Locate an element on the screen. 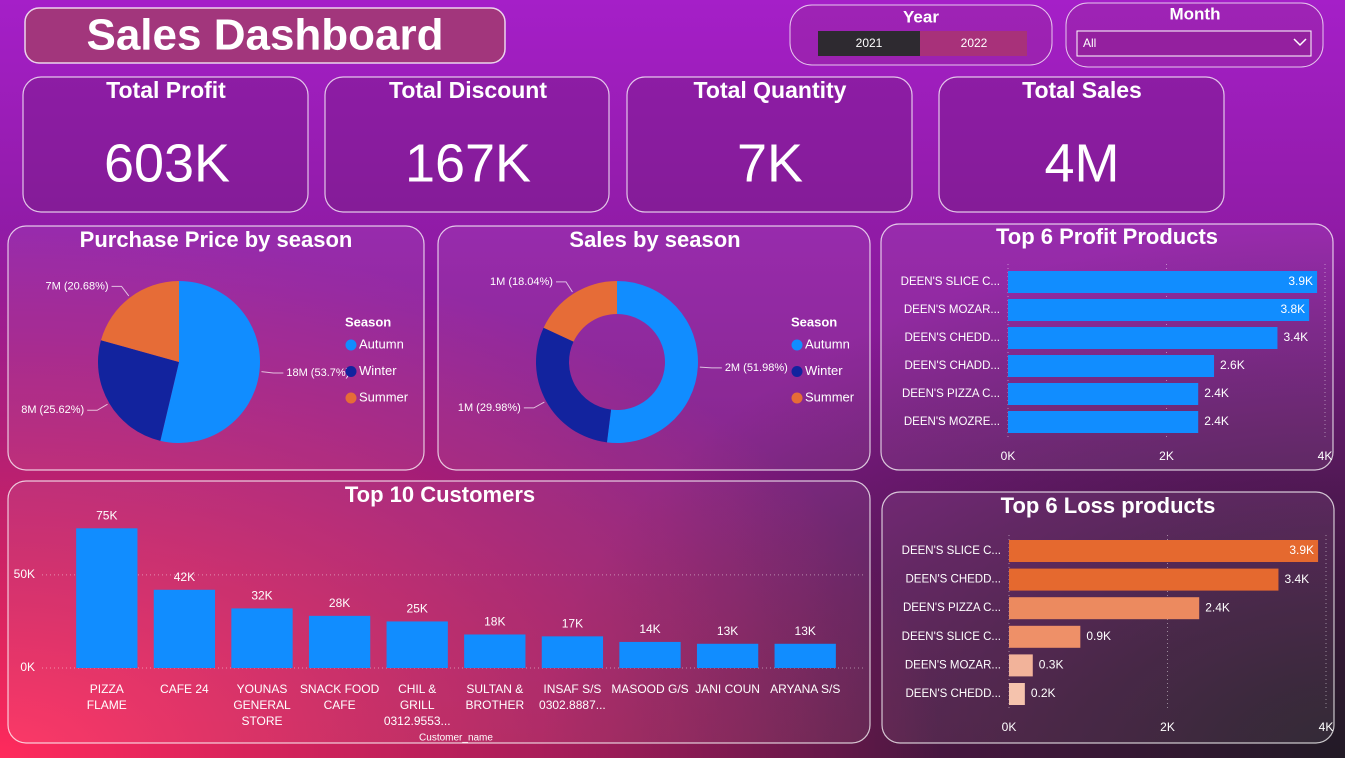  chart-title: Purchase Price by season is located at coordinates (216, 239).